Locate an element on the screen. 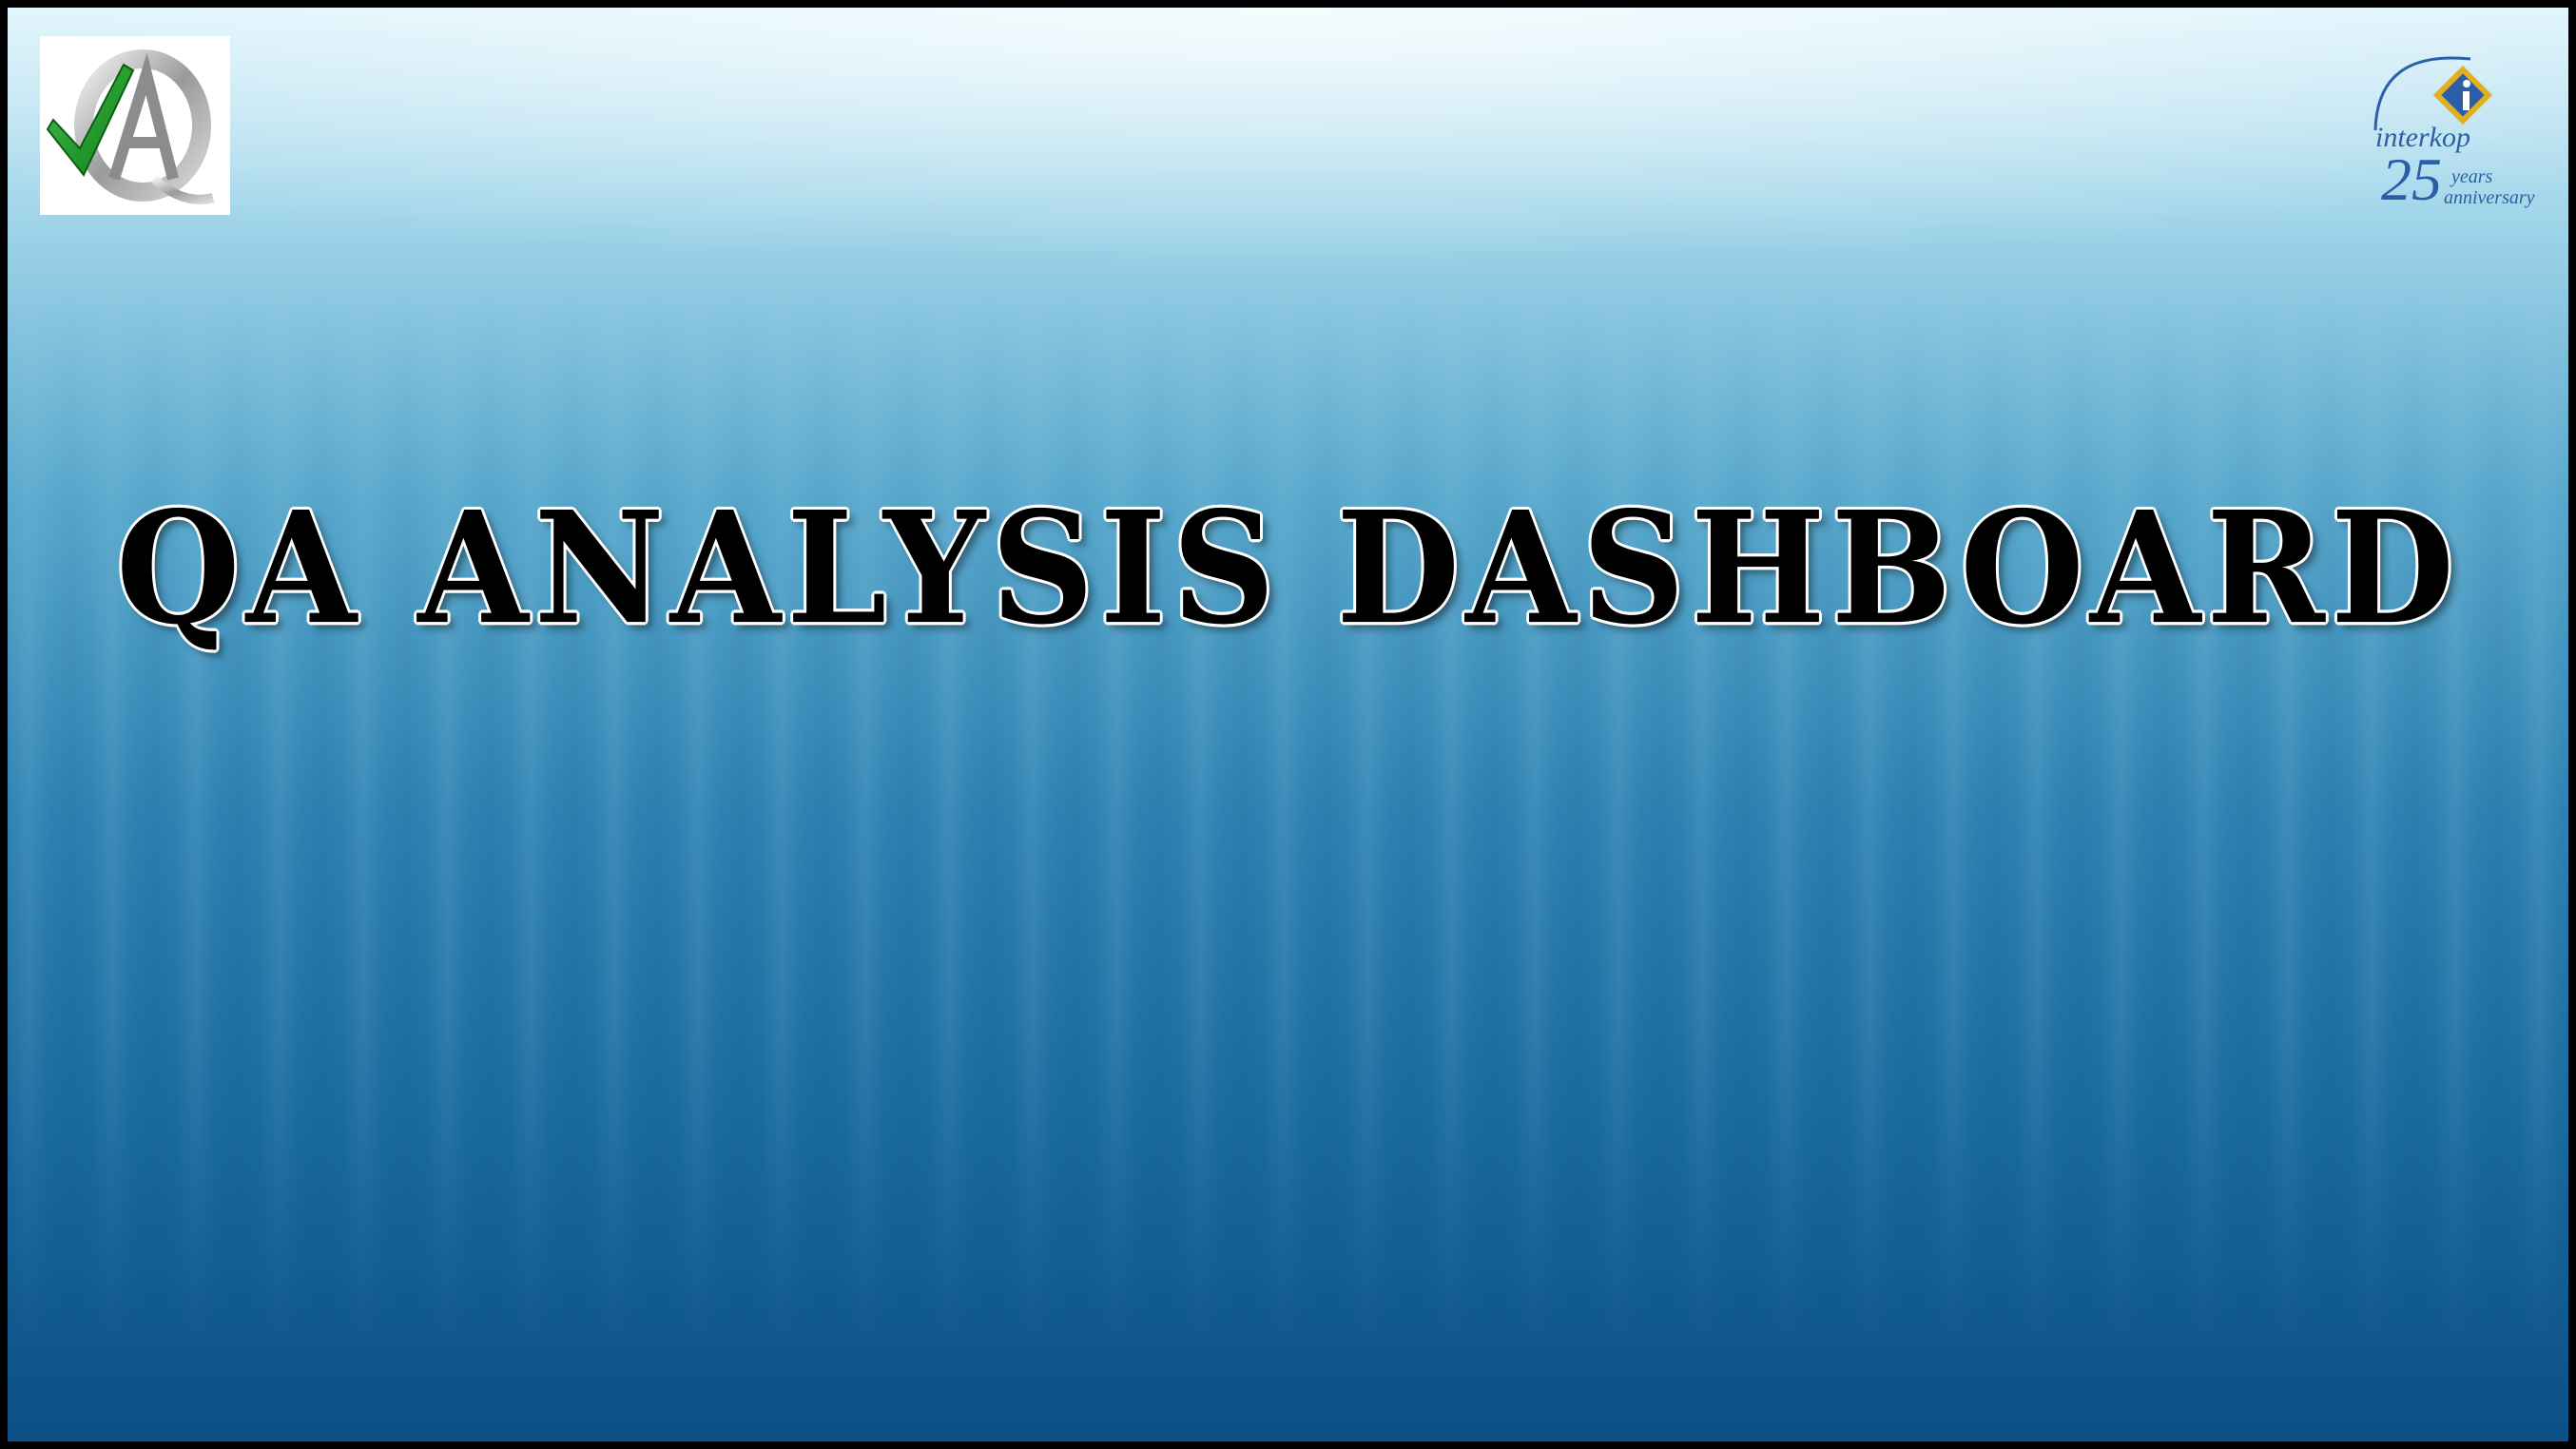 The height and width of the screenshot is (1449, 2576). qa-logo is located at coordinates (135, 125).